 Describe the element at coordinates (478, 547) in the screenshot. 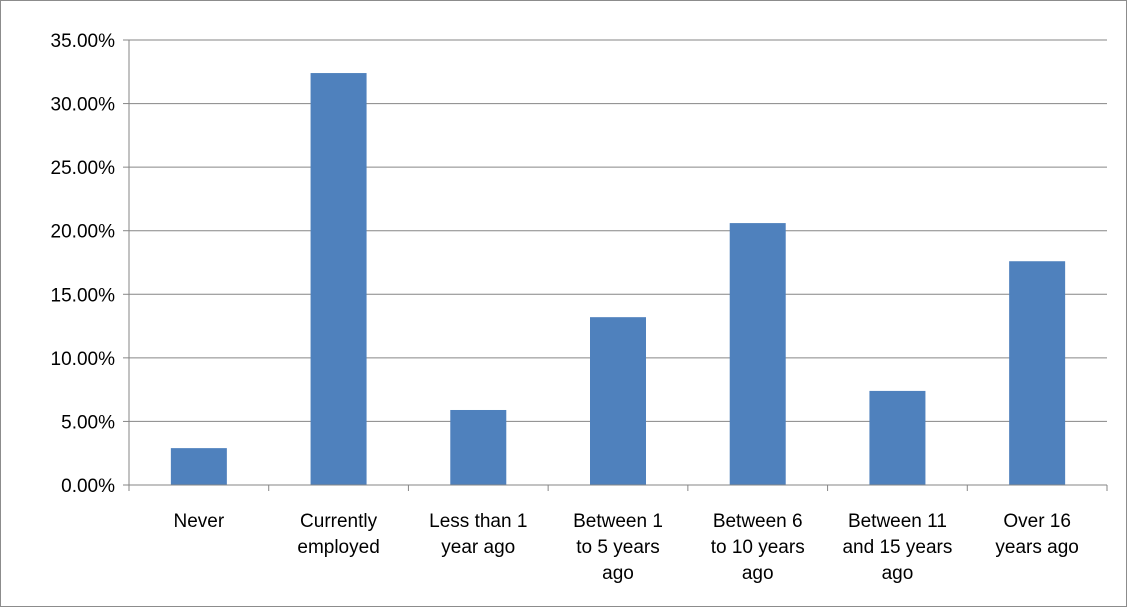

I see `x-category-label-line: year ago` at that location.